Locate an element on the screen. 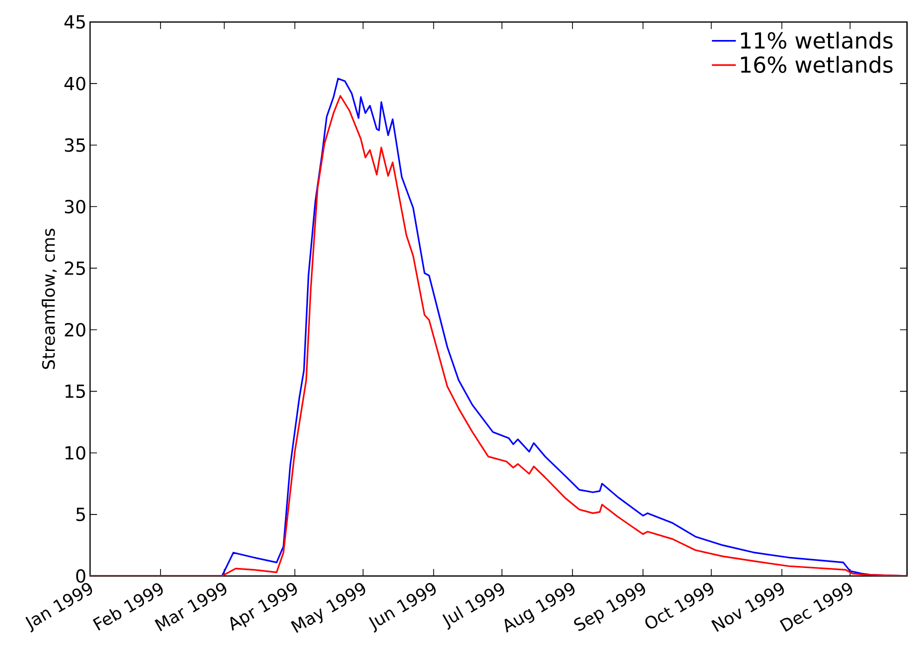 Image resolution: width=908 pixels, height=664 pixels. y-tick-label: 5 is located at coordinates (80, 515).